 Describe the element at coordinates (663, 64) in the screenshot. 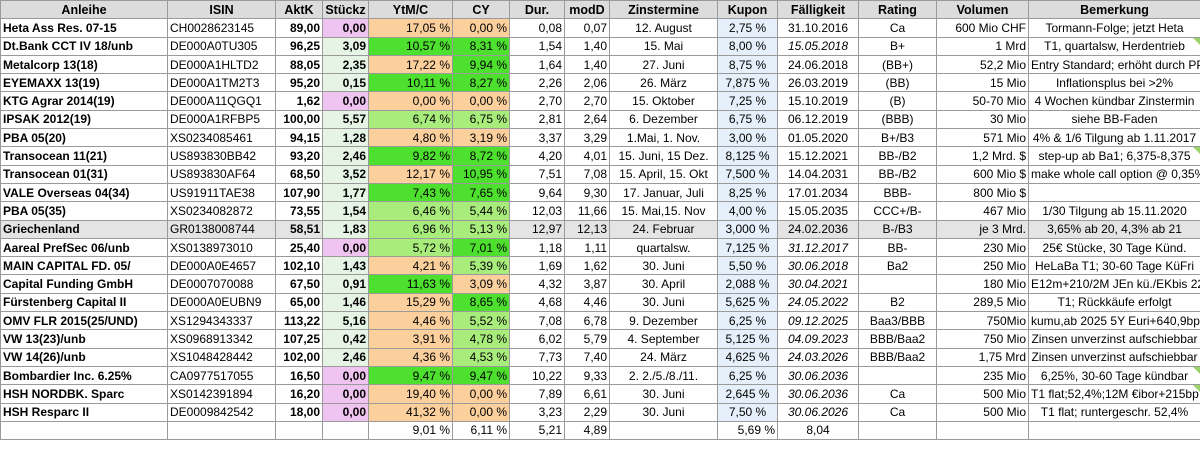

I see `cell-zinstermine: 27. Juni` at that location.